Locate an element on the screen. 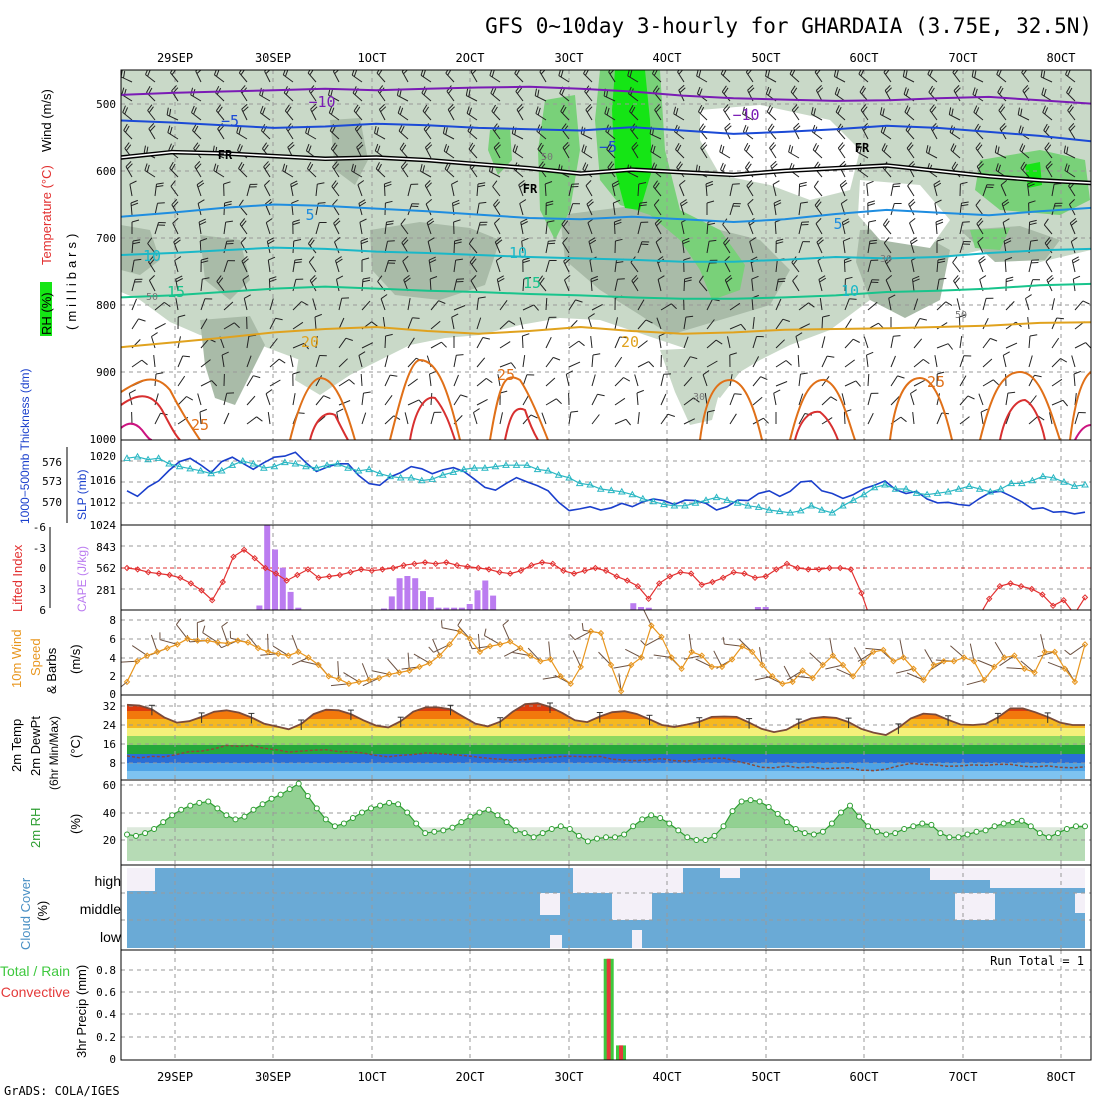 The height and width of the screenshot is (1100, 1100). wind-speed-marker is located at coordinates (812, 678).